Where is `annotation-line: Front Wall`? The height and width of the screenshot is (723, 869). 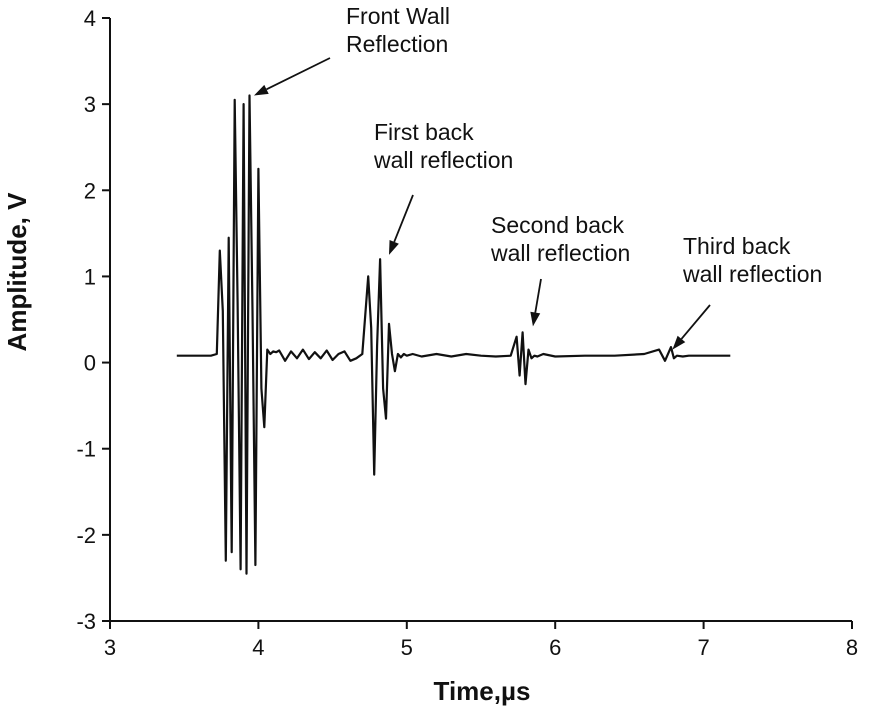 annotation-line: Front Wall is located at coordinates (398, 16).